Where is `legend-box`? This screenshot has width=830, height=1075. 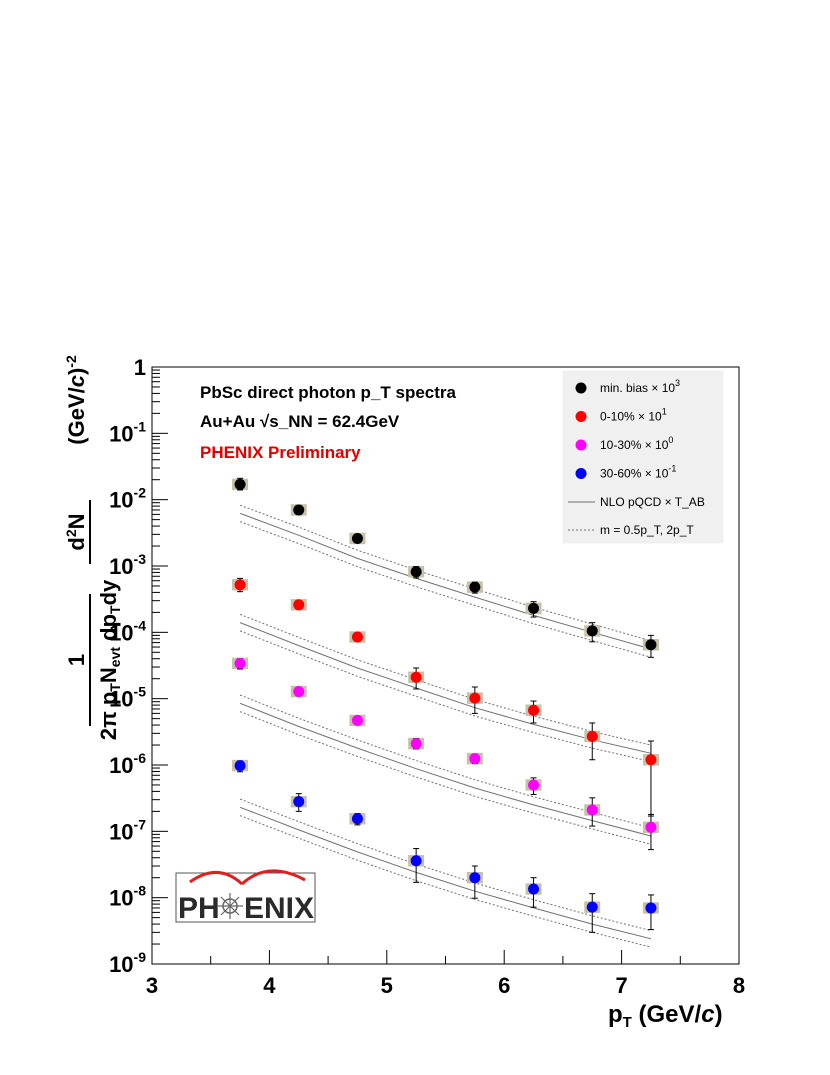 legend-box is located at coordinates (643, 457).